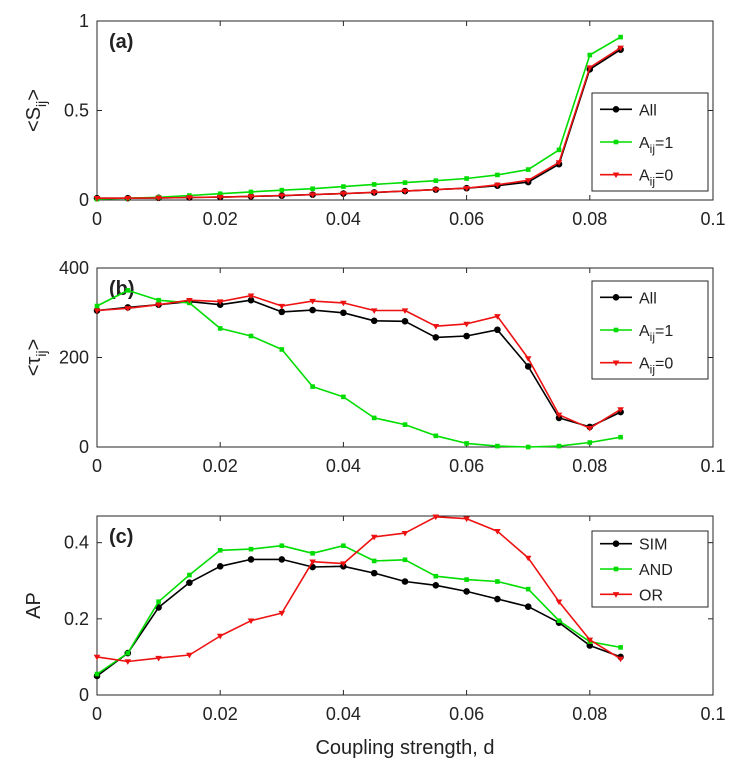  What do you see at coordinates (656, 570) in the screenshot?
I see `legend-label: AND` at bounding box center [656, 570].